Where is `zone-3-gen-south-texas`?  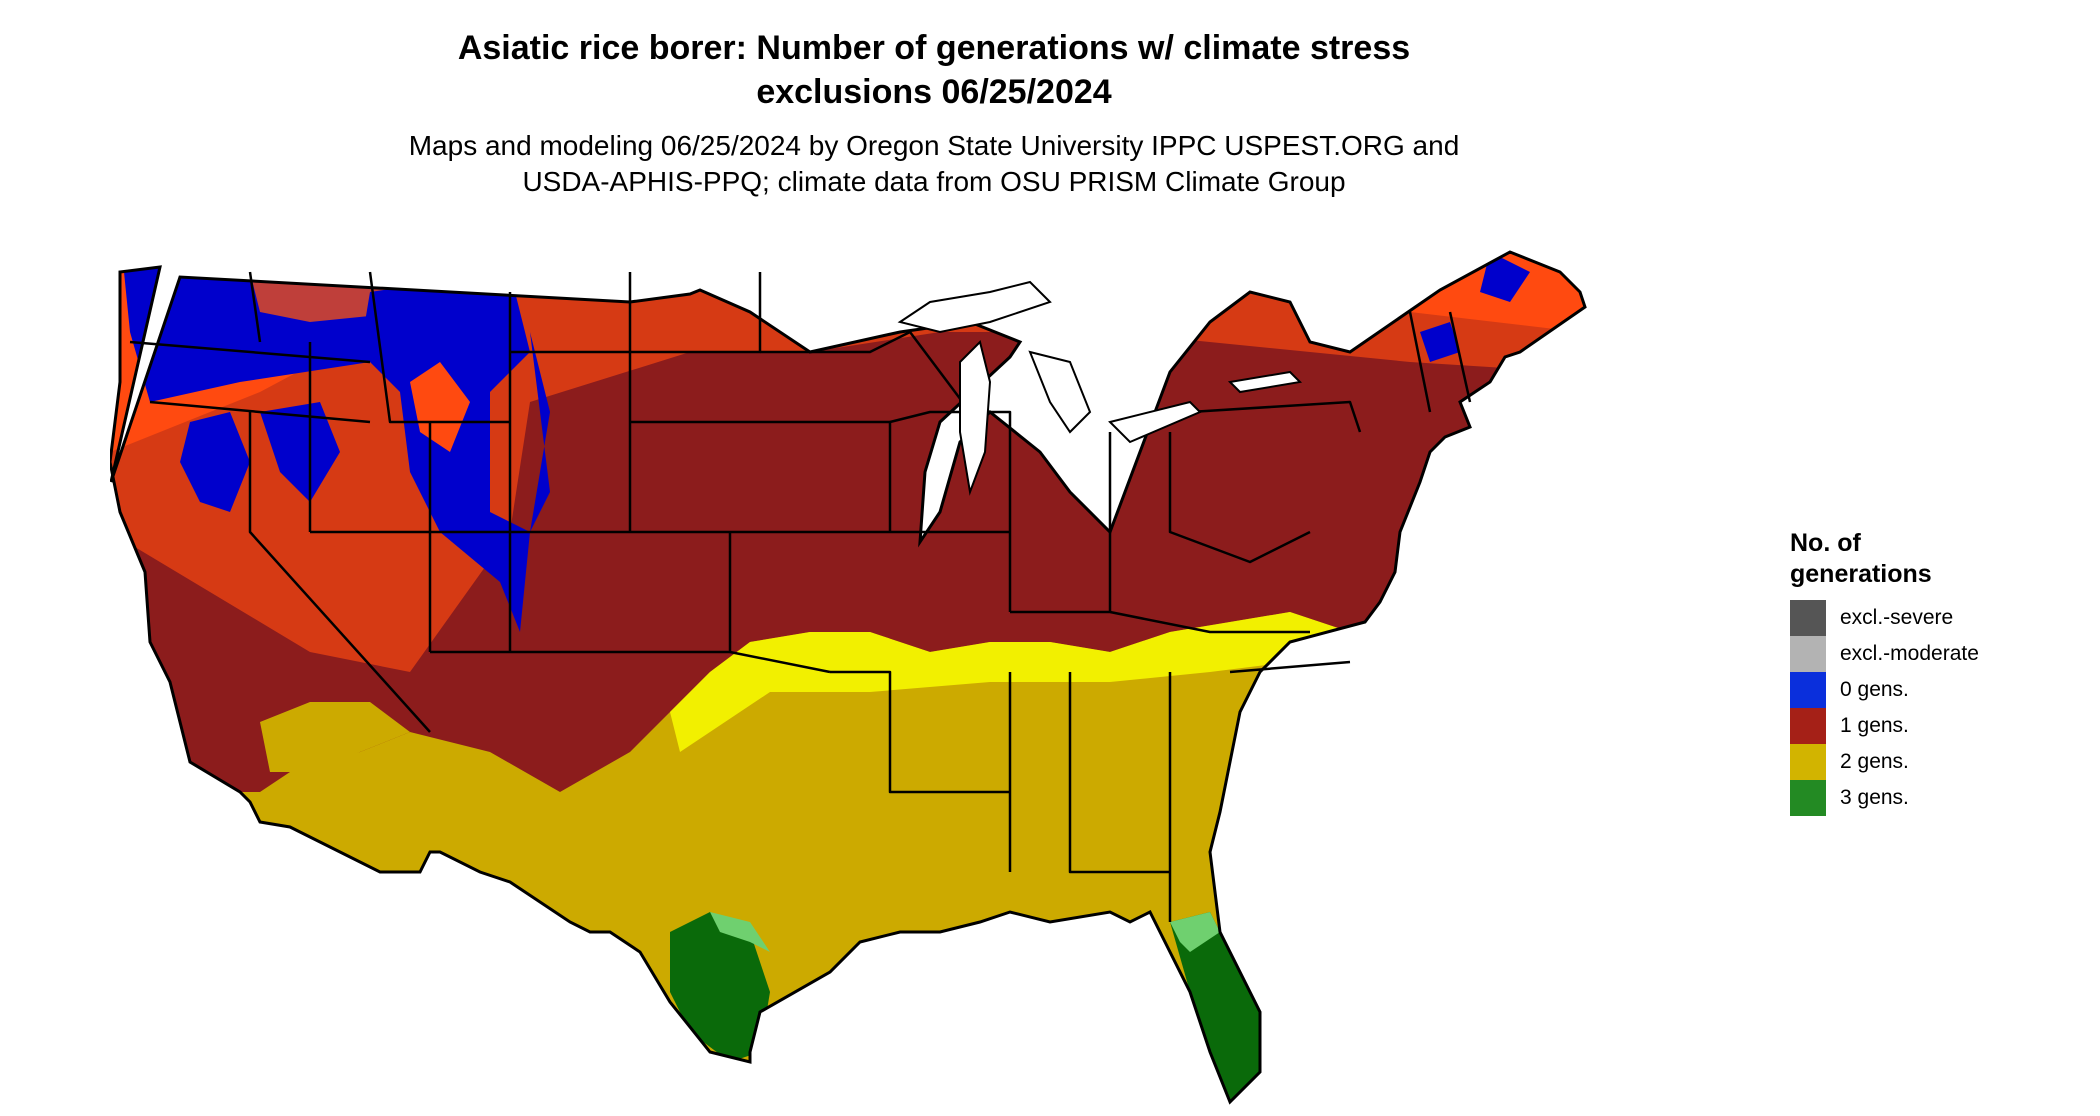
zone-3-gen-south-texas is located at coordinates (720, 987).